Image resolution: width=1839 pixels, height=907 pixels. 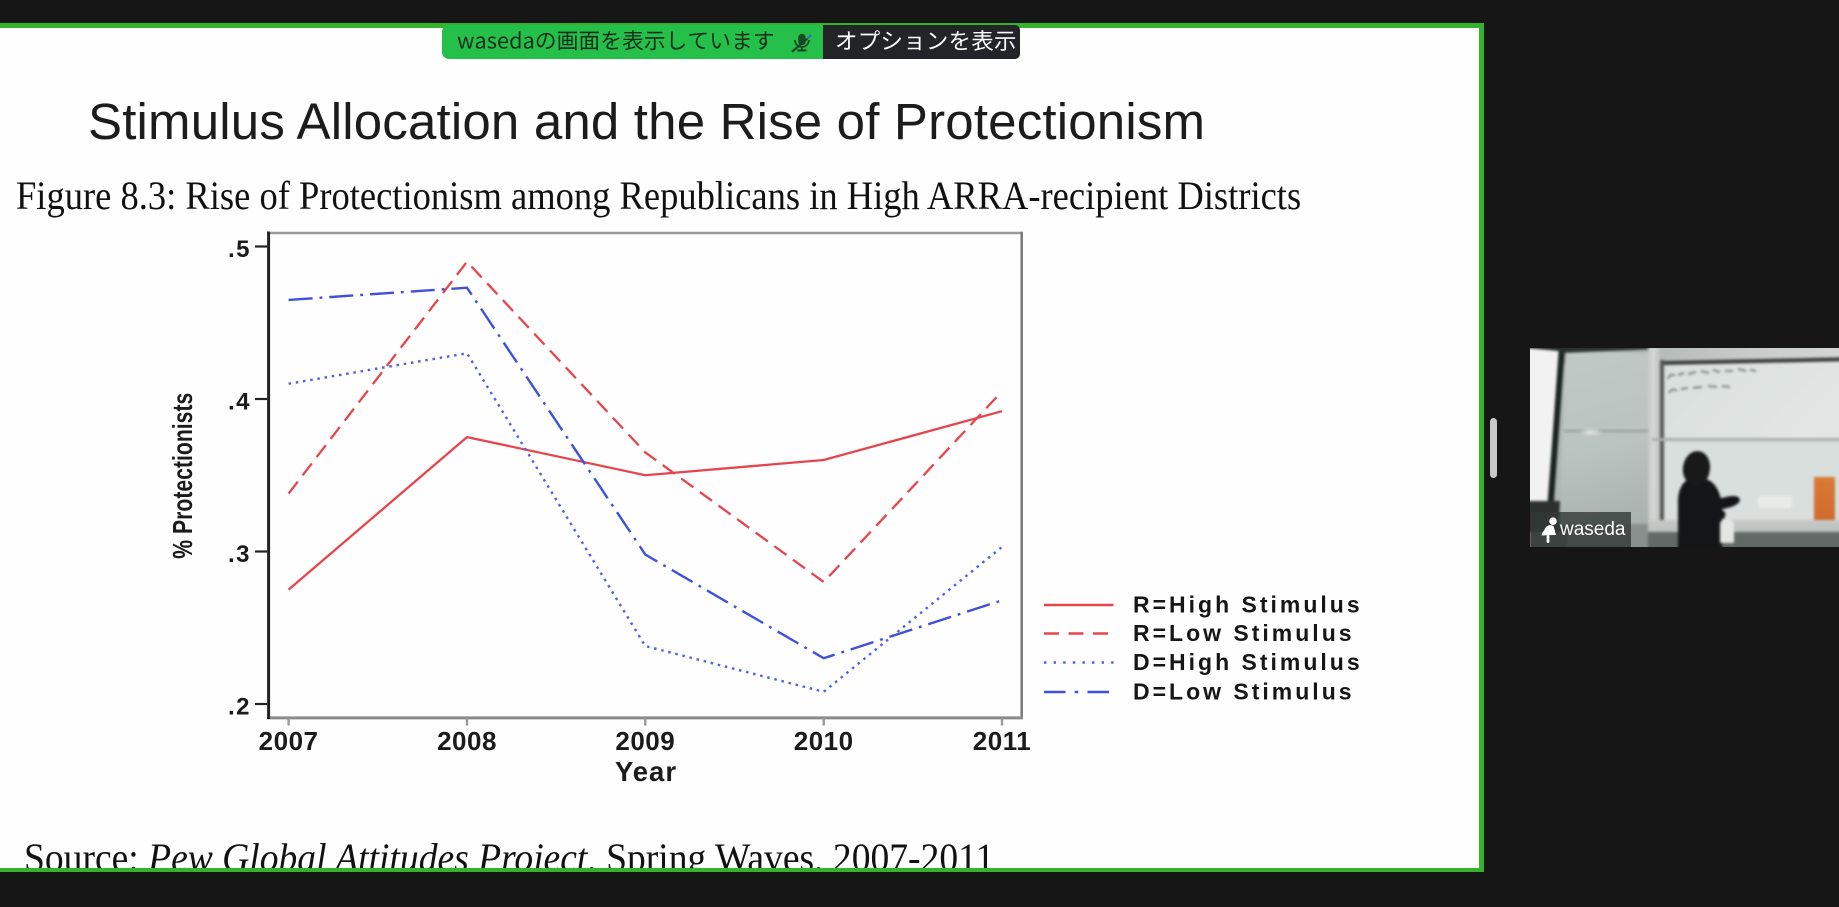 I want to click on svg-text: R=High Stimulus, so click(x=1248, y=605).